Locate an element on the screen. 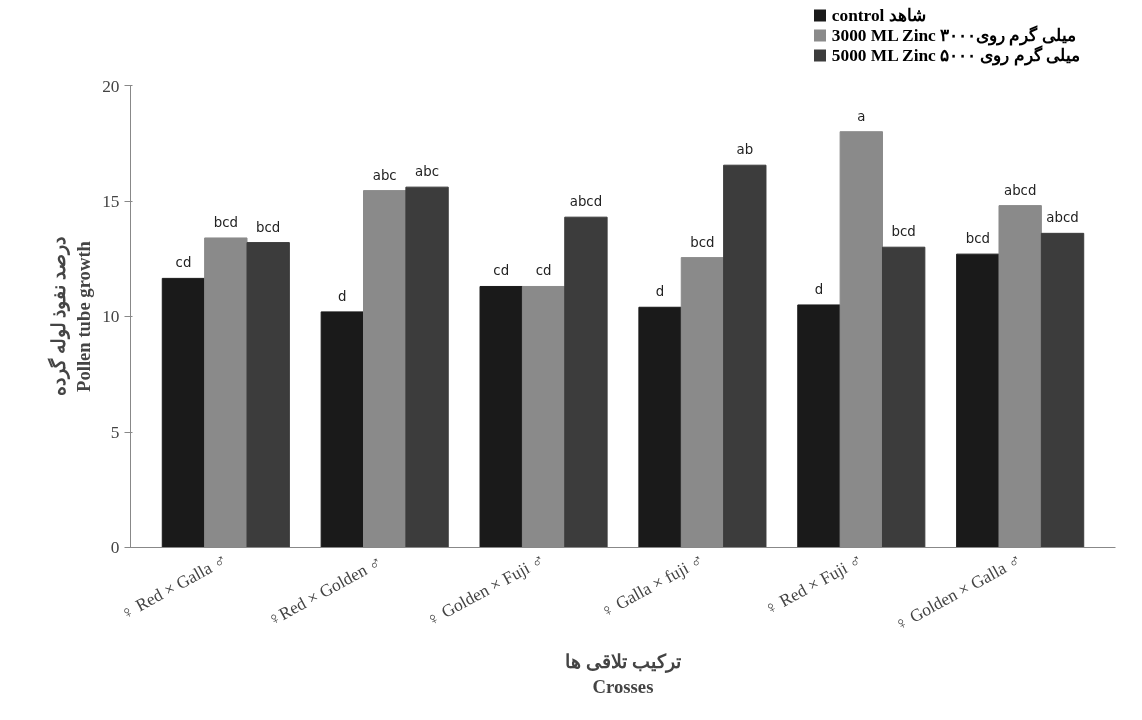  y-tick-label: 0 is located at coordinates (115, 547).